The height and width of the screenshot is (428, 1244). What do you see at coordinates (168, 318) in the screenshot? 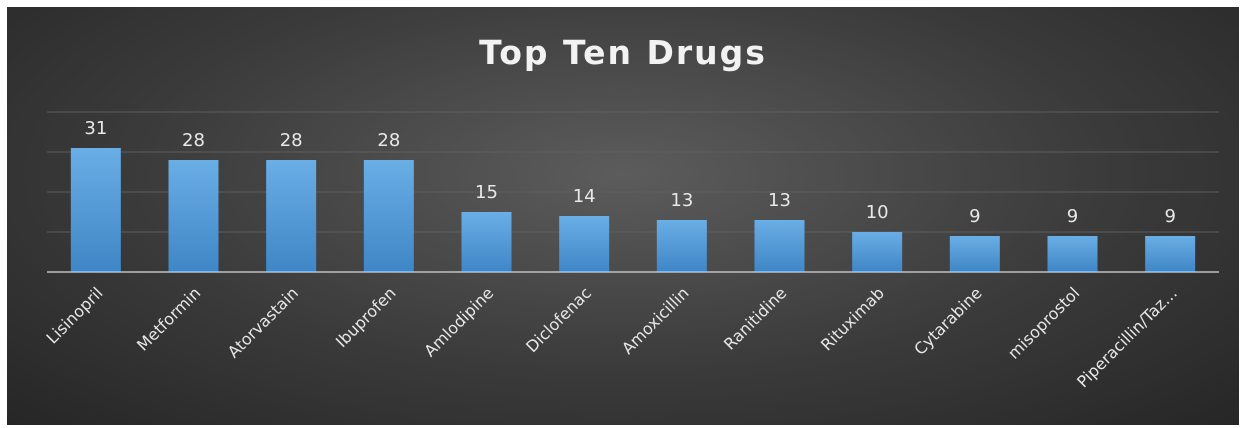
I see `x-tick-label: Metformin` at bounding box center [168, 318].